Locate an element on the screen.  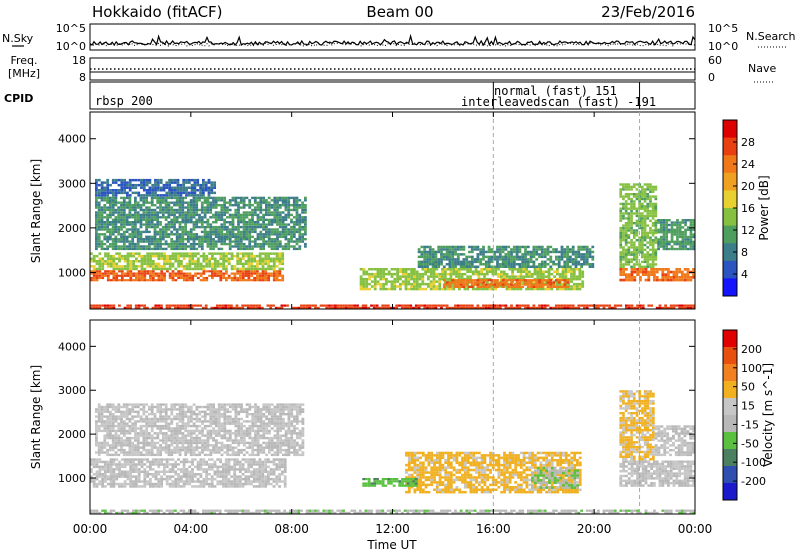
colorbar-band is located at coordinates (730, 269).